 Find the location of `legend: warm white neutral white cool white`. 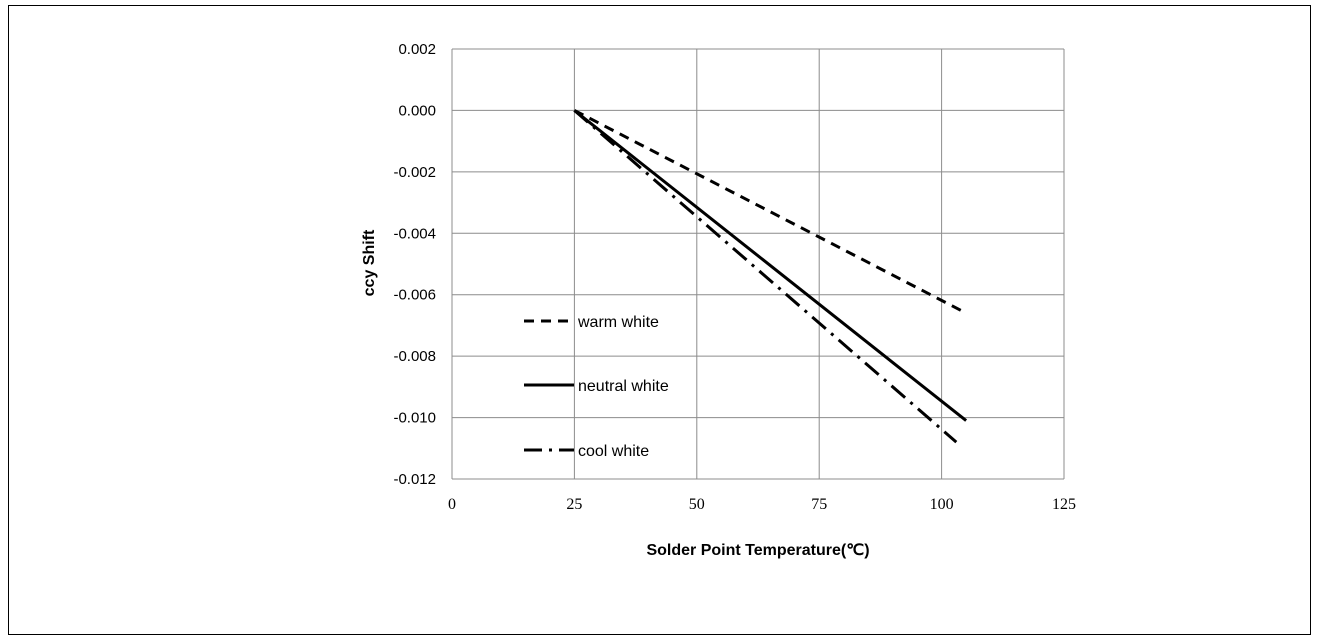

legend: warm white neutral white cool white is located at coordinates (596, 387).